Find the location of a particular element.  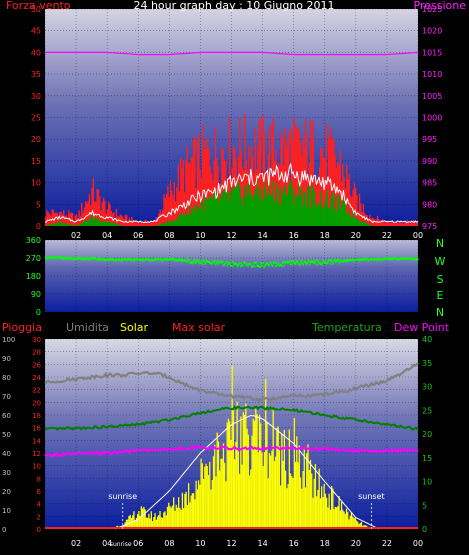

rain-tick-label: 2 is located at coordinates (39, 517).